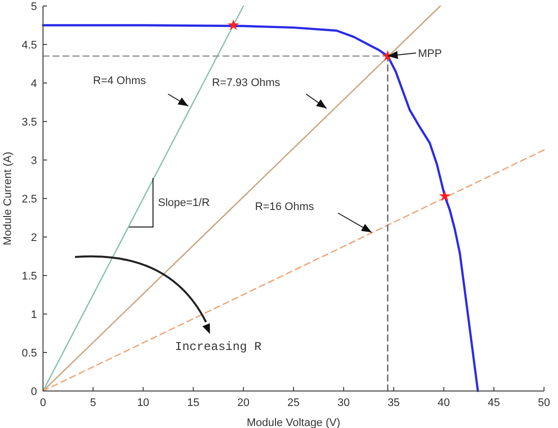  What do you see at coordinates (33, 84) in the screenshot?
I see `y-tick-label: 4` at bounding box center [33, 84].